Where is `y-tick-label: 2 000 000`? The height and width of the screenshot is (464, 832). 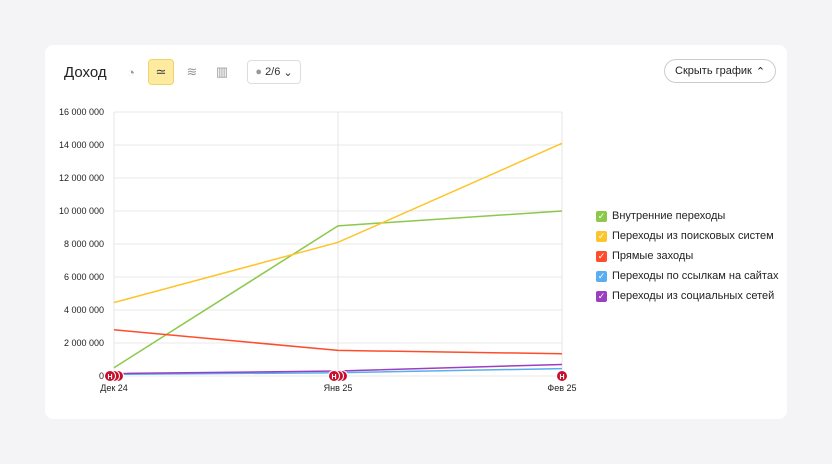
y-tick-label: 2 000 000 is located at coordinates (84, 343).